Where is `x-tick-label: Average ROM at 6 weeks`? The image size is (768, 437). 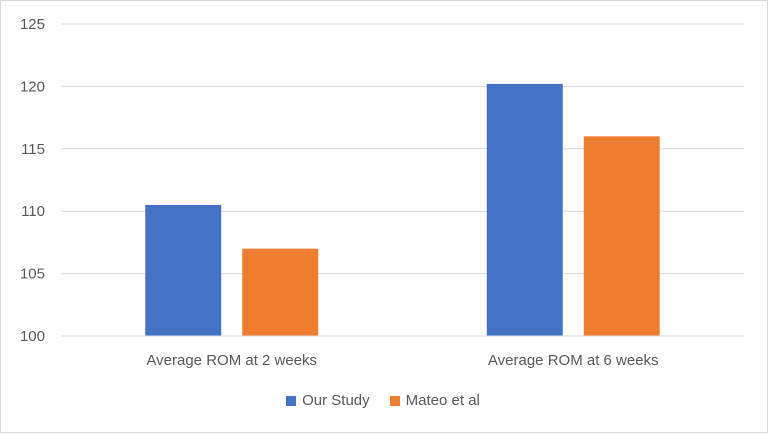 x-tick-label: Average ROM at 6 weeks is located at coordinates (573, 360).